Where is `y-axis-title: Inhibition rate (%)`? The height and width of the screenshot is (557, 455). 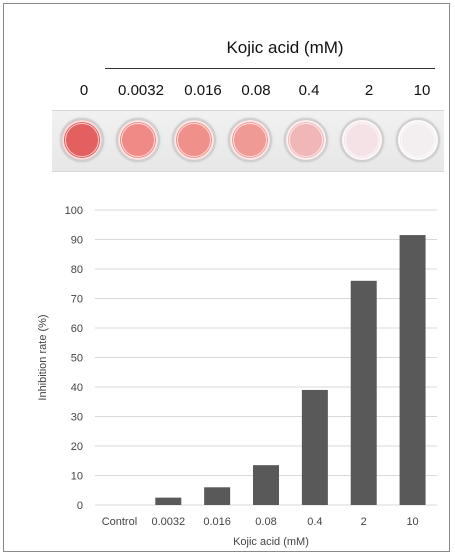
y-axis-title: Inhibition rate (%) is located at coordinates (43, 357).